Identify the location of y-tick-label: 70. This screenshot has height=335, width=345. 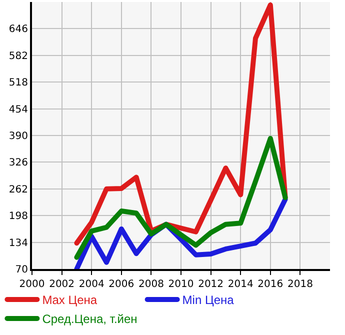
(21, 270).